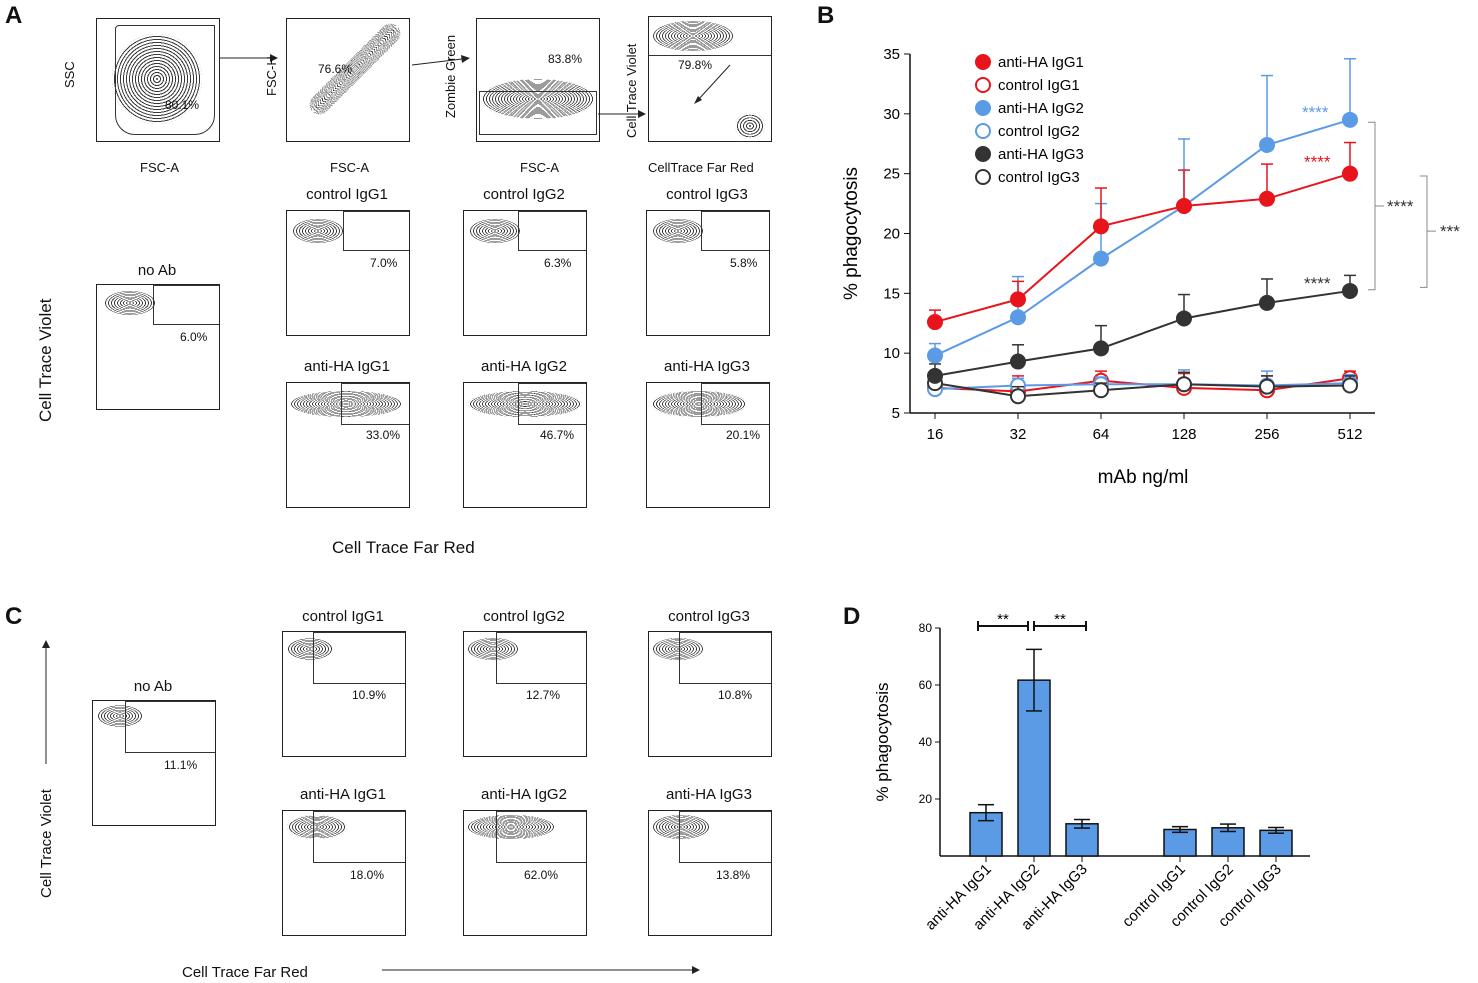 This screenshot has height=983, width=1478. Describe the element at coordinates (926, 685) in the screenshot. I see `y-tick-label: 60` at that location.